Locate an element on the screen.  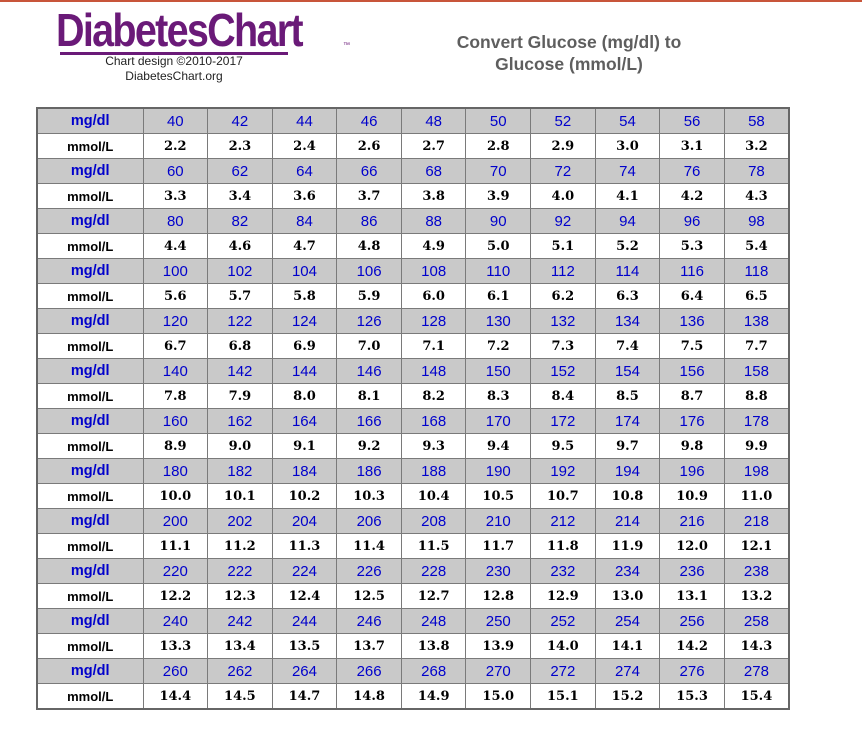
mgdl-value-cell: 114 is located at coordinates (627, 271).